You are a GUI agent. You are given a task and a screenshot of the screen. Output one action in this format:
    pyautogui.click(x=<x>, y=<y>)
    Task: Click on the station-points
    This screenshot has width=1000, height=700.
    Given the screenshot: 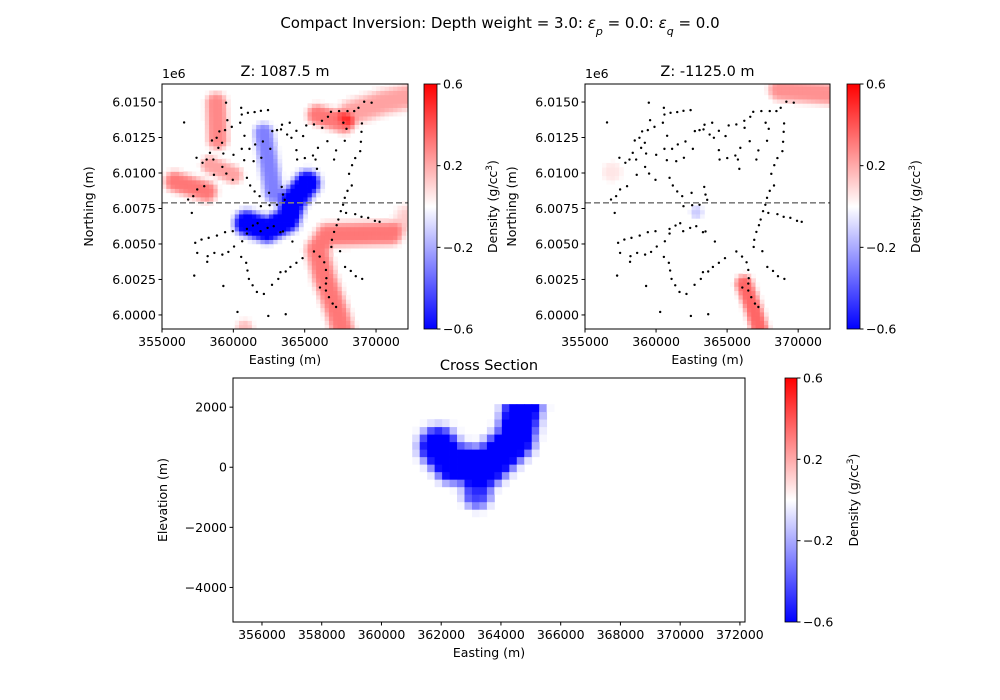 What is the action you would take?
    pyautogui.click(x=281, y=209)
    